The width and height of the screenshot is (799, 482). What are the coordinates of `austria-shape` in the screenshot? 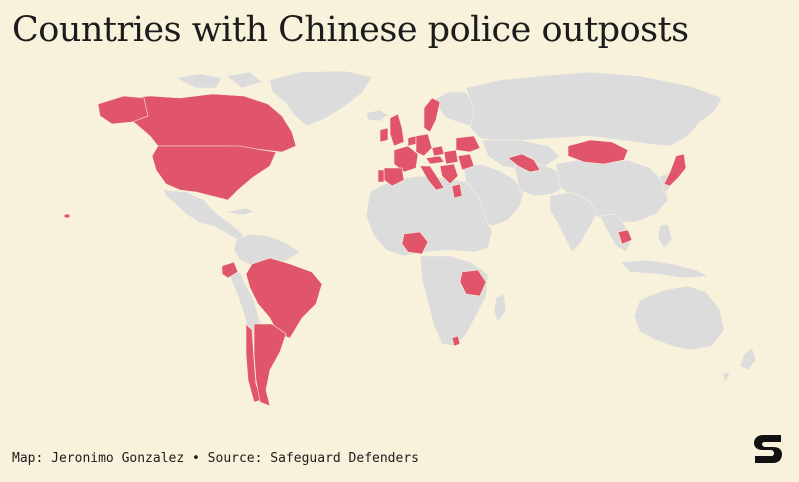 It's located at (435, 160).